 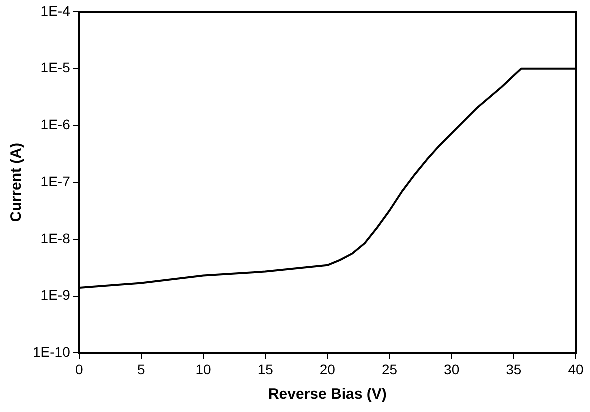 What do you see at coordinates (55, 10) in the screenshot?
I see `y-tick-label: 1E-4` at bounding box center [55, 10].